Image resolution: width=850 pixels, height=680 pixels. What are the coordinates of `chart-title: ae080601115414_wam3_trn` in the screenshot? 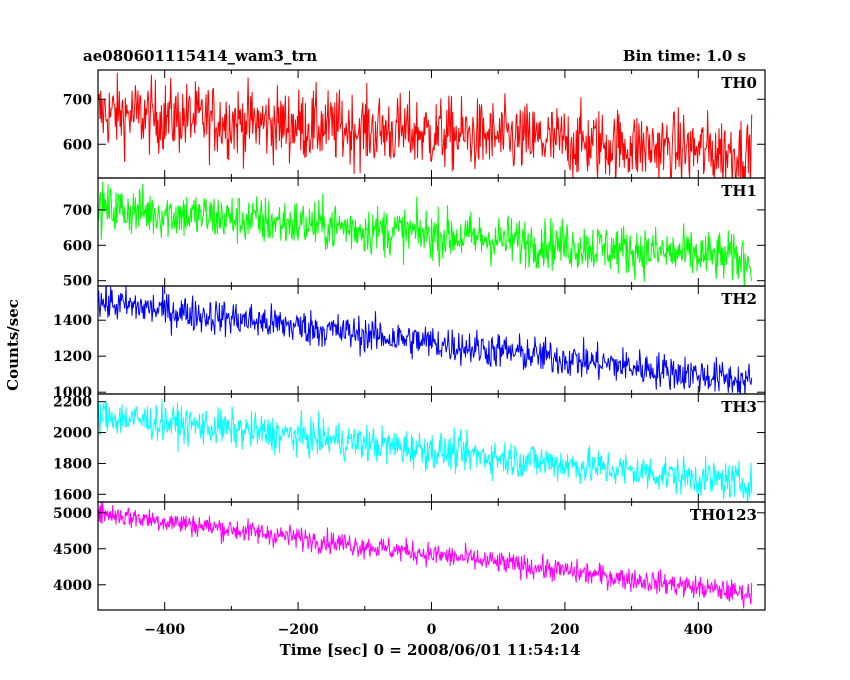 It's located at (200, 56).